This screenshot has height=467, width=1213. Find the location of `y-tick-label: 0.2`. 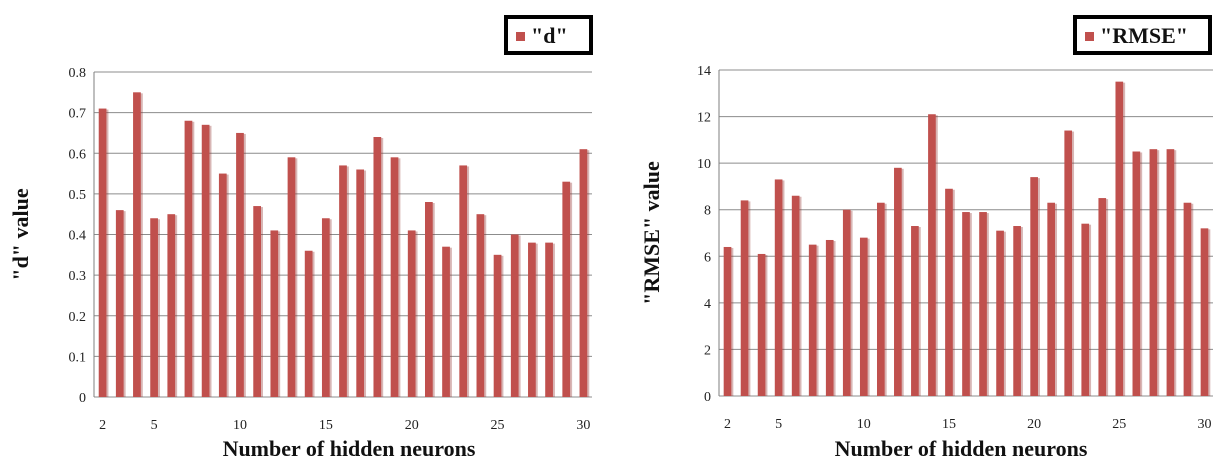

y-tick-label: 0.2 is located at coordinates (78, 317).